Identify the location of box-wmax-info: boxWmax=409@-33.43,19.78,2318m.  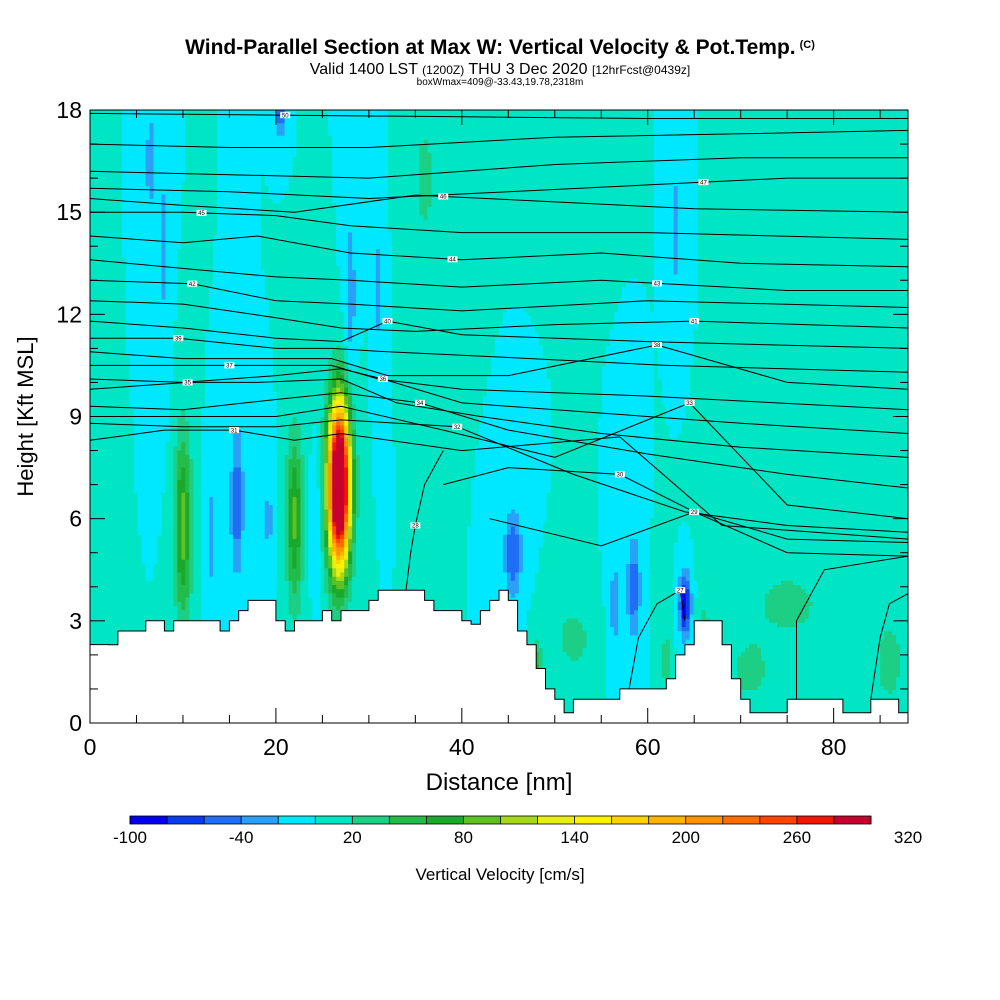
(500, 82).